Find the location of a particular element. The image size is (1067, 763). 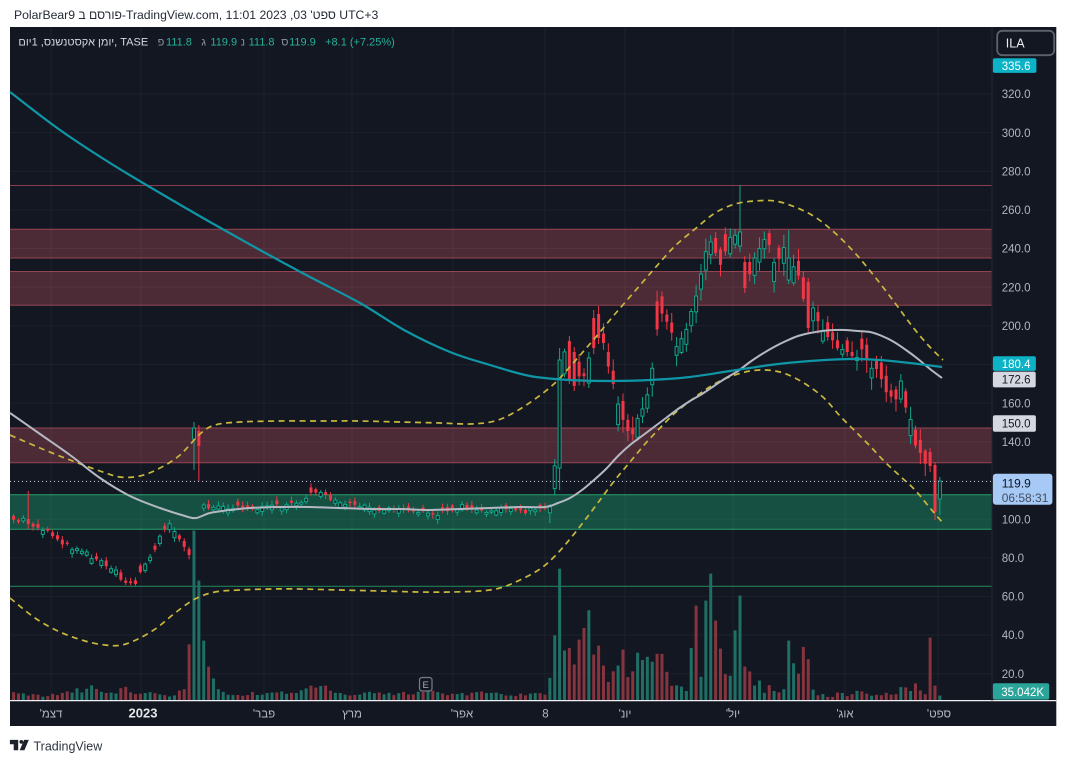

svg-text: ⁧אוג'⁩ is located at coordinates (845, 715).